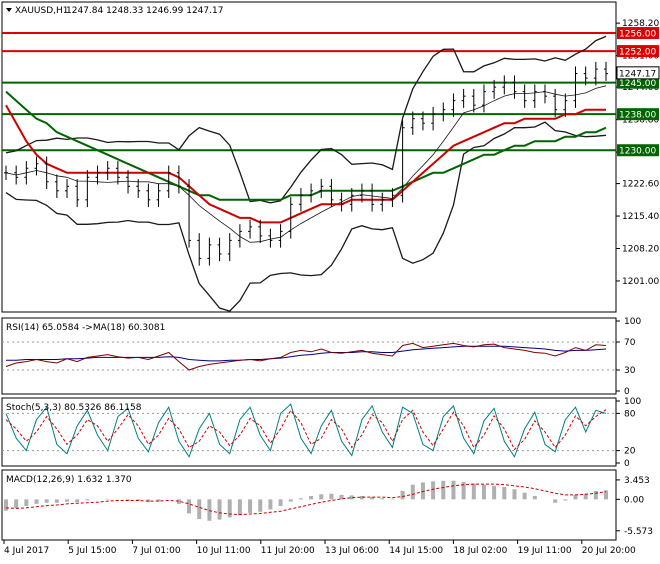  Describe the element at coordinates (634, 500) in the screenshot. I see `g-macd-y-tick-label: 0.00` at that location.